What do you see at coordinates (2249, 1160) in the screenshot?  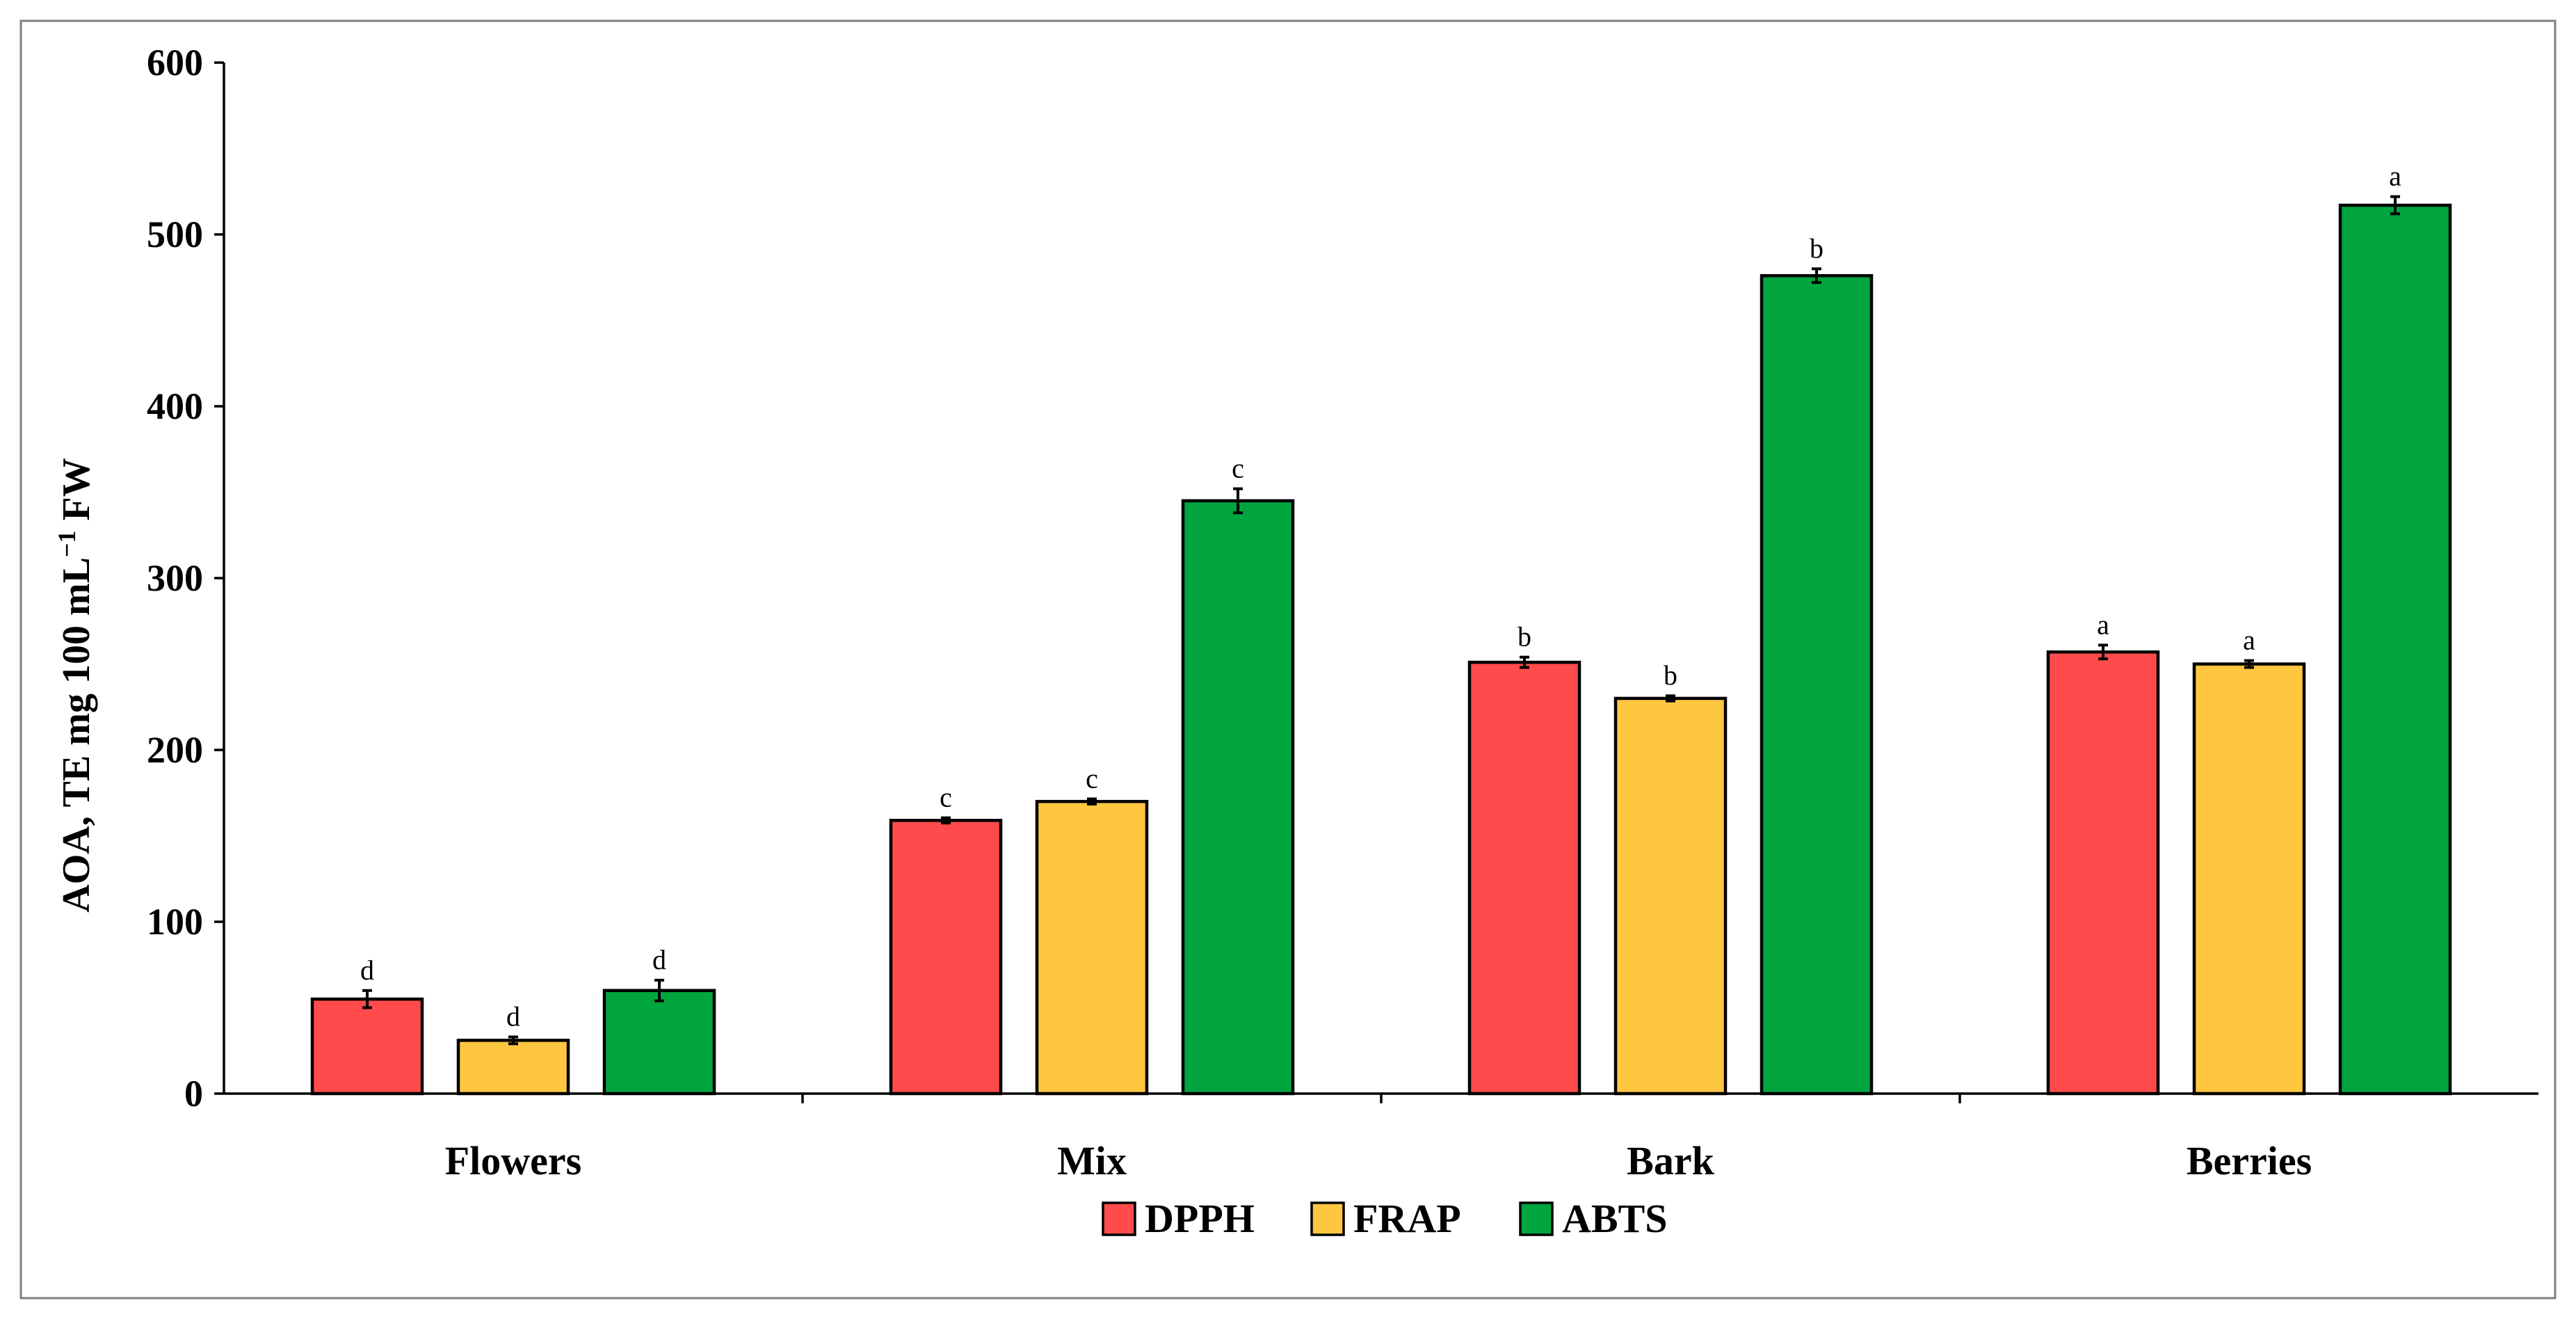 I see `x-tick-label: Berries` at bounding box center [2249, 1160].